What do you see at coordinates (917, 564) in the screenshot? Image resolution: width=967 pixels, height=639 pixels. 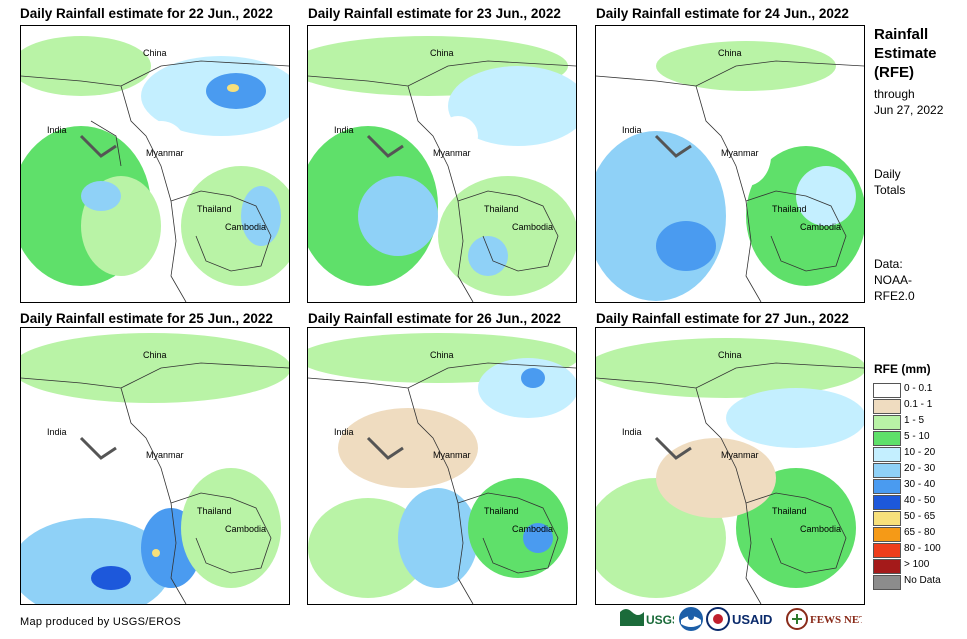 I see `legend-label: > 100` at bounding box center [917, 564].